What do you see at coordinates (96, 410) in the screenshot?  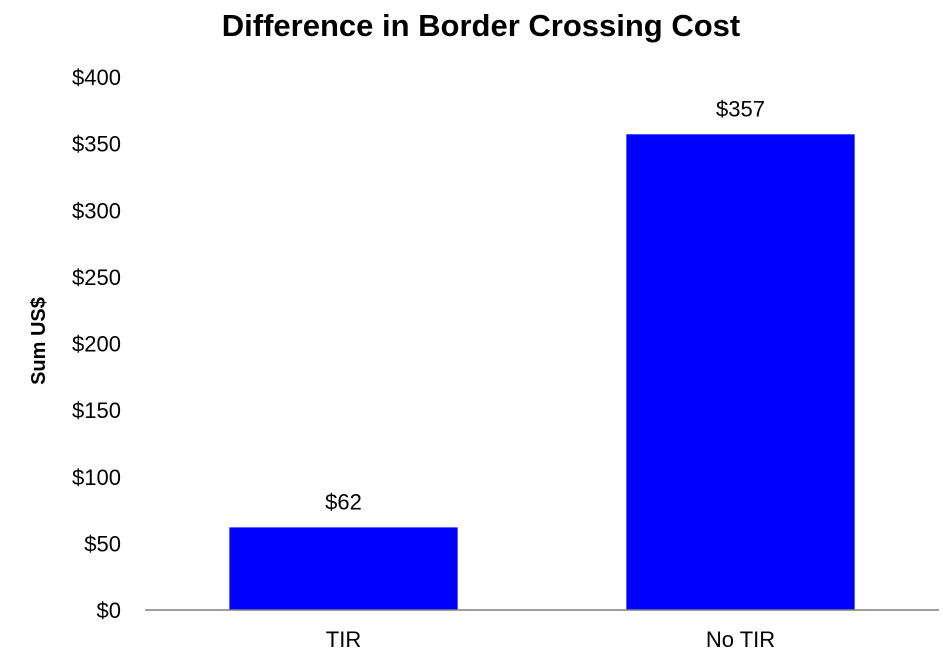 I see `y-tick-label: $150` at bounding box center [96, 410].